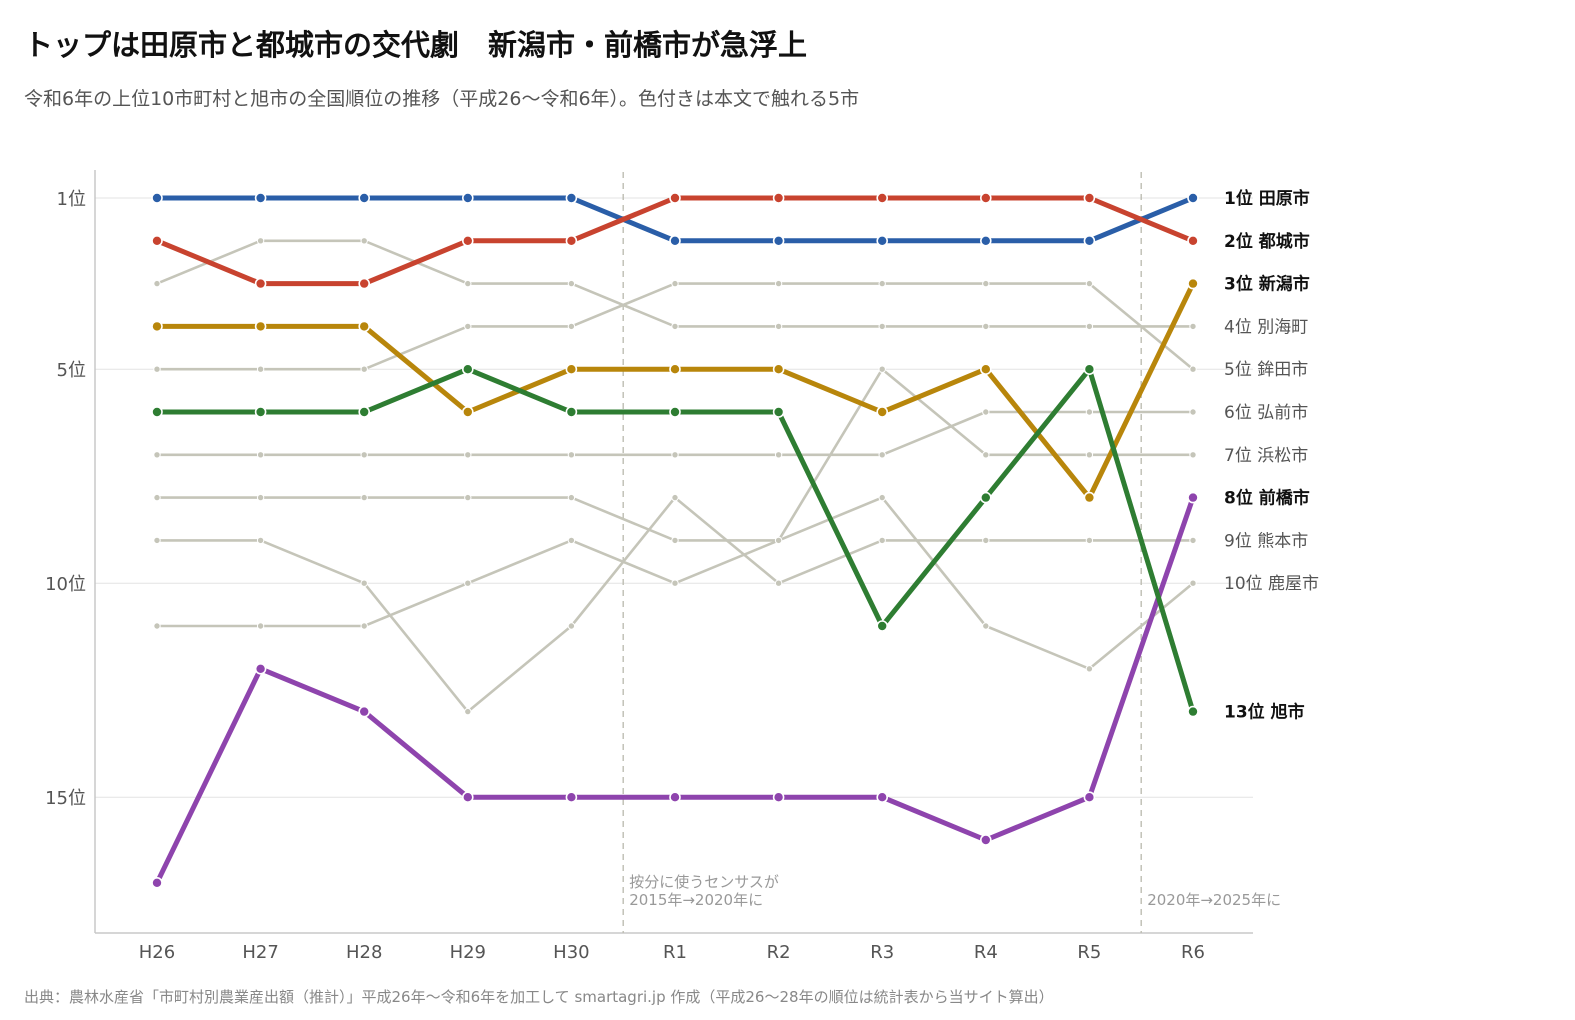 This screenshot has height=1020, width=1575. I want to click on annotation-text: 2020年→2025年に, so click(1214, 900).